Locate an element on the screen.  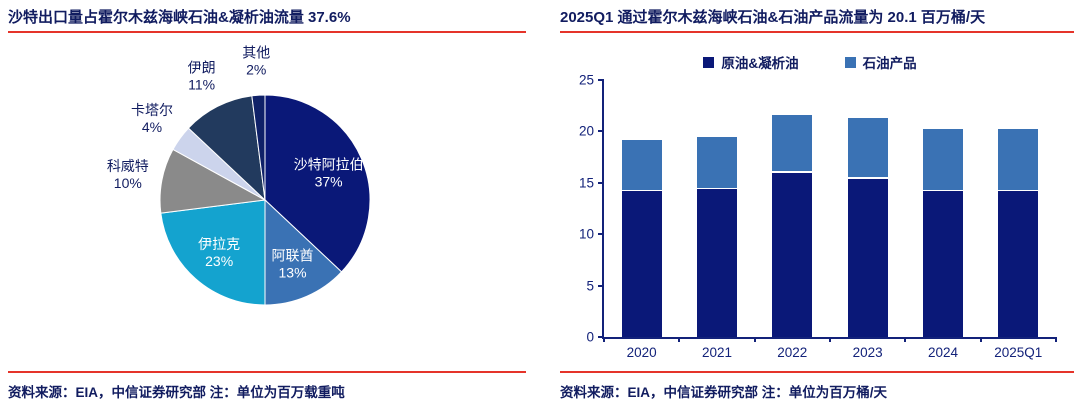
y-tick-label: 10 is located at coordinates (586, 234).